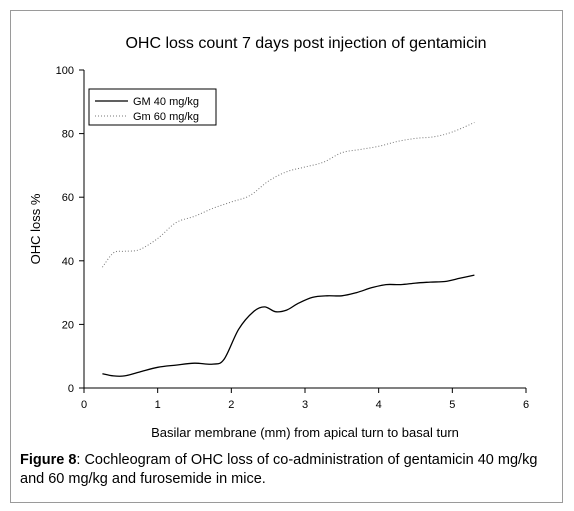 The image size is (574, 511). Describe the element at coordinates (68, 135) in the screenshot. I see `y-tick-label: 80` at that location.